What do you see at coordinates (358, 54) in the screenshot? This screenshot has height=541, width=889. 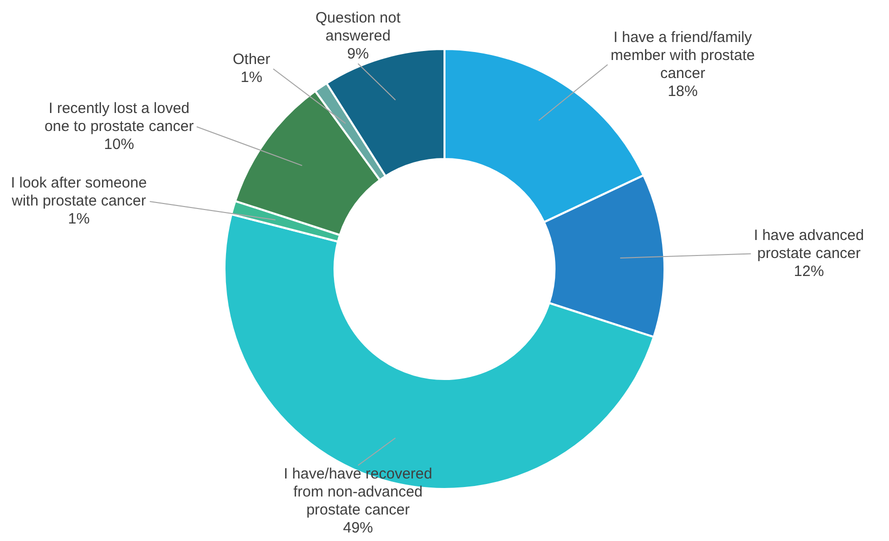 I see `data-label: 9%` at bounding box center [358, 54].